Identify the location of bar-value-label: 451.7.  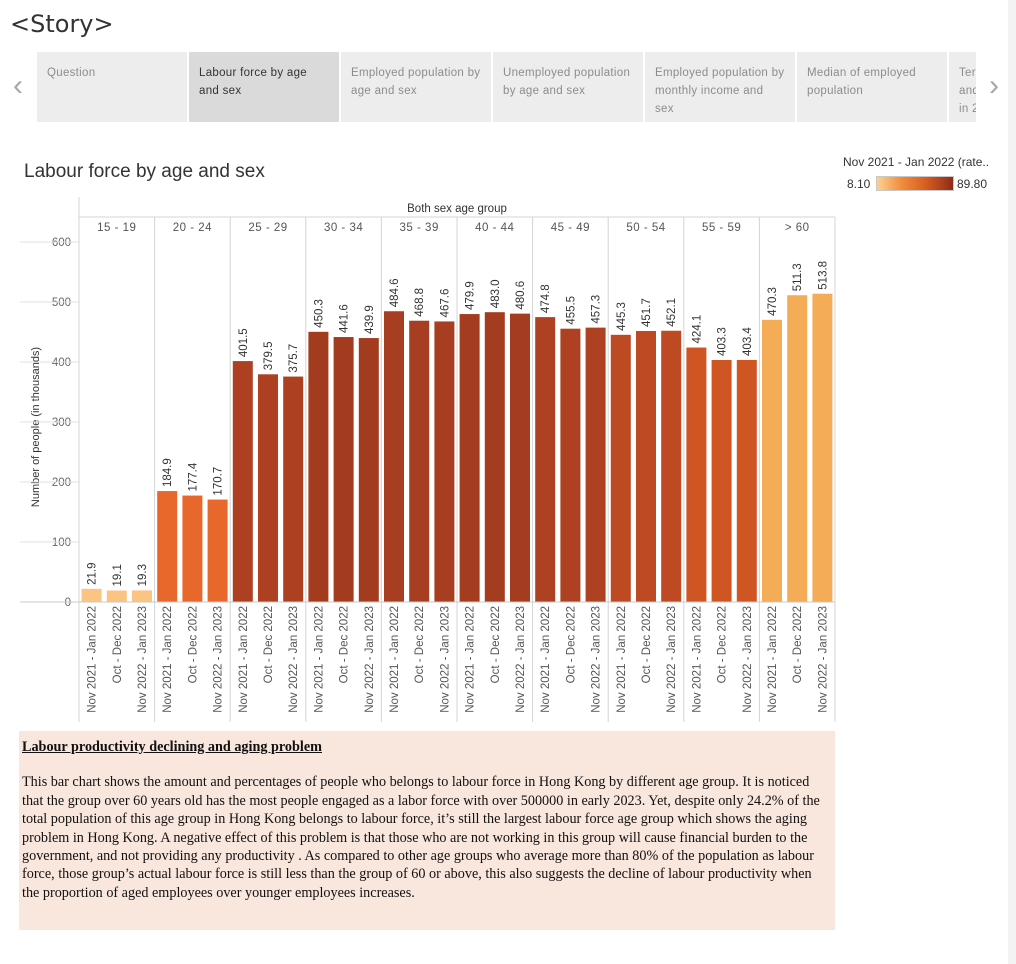
(647, 312).